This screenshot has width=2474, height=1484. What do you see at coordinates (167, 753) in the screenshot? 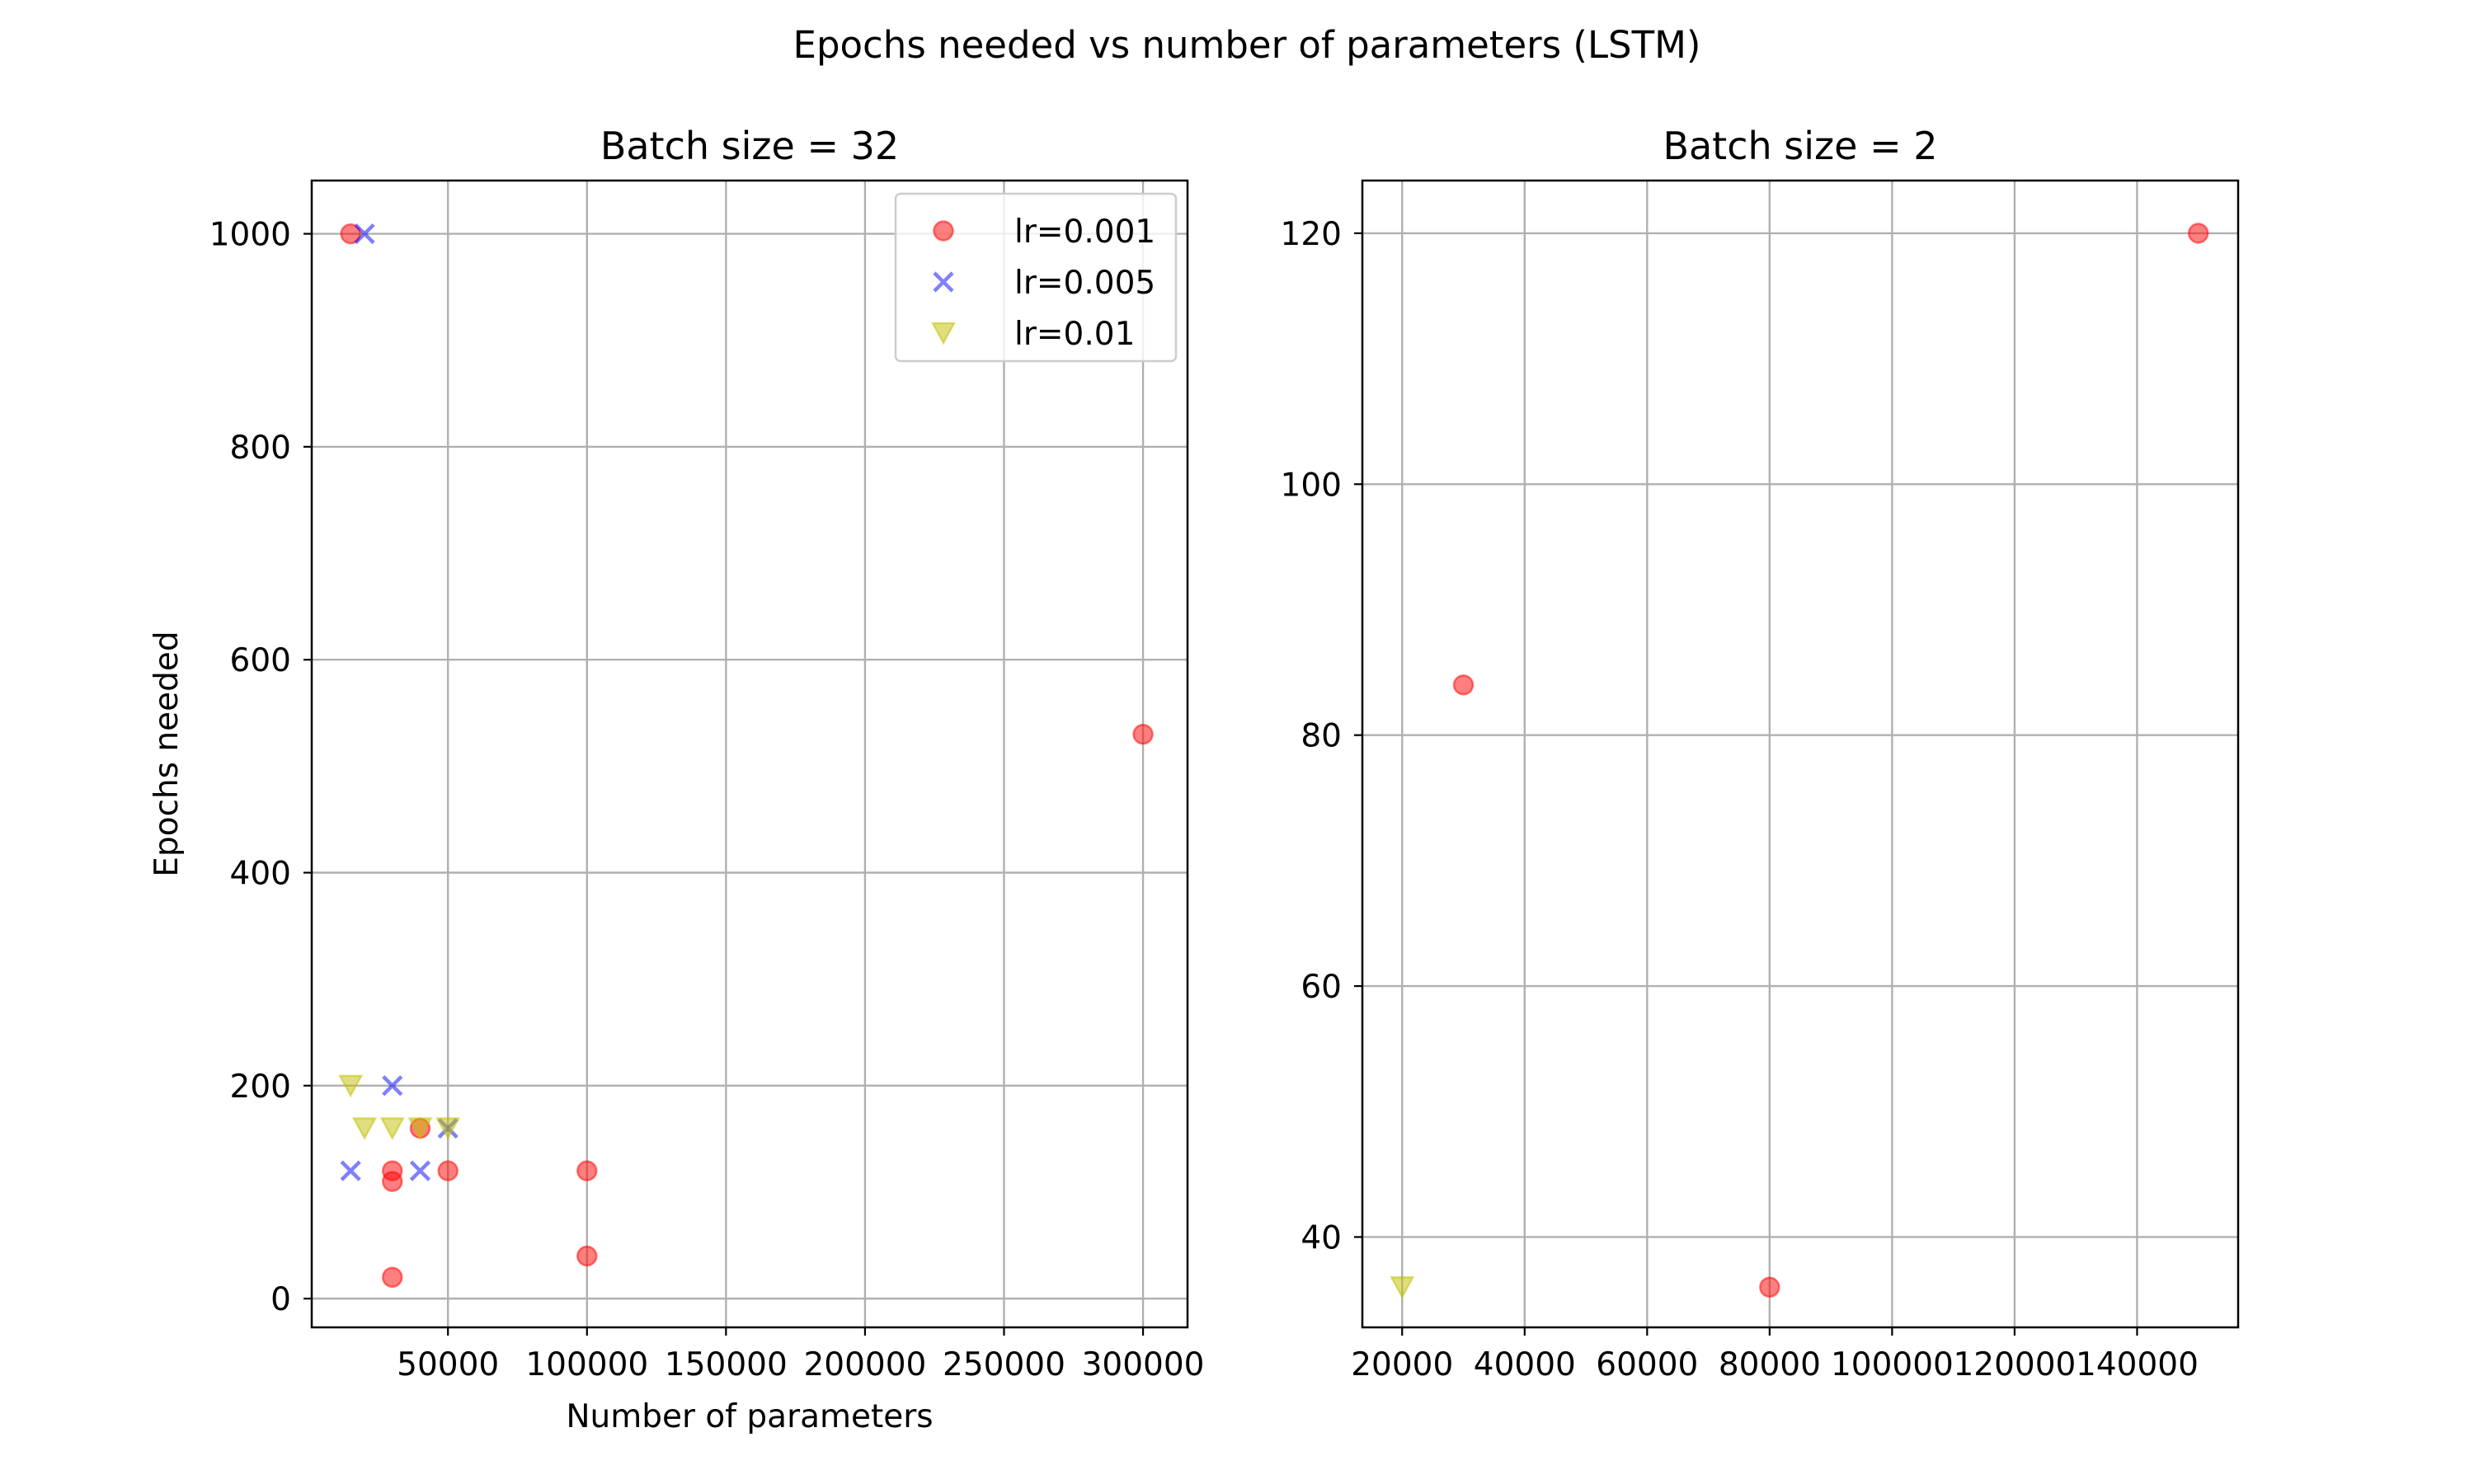
I see `y-axis-label: Epochs needed` at bounding box center [167, 753].